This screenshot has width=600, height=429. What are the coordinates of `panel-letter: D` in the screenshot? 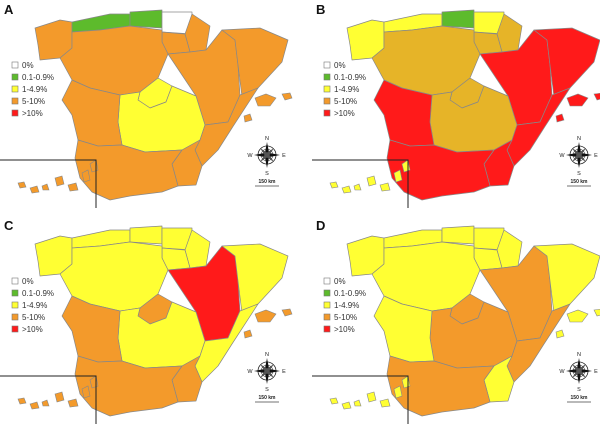 It's located at (320, 225).